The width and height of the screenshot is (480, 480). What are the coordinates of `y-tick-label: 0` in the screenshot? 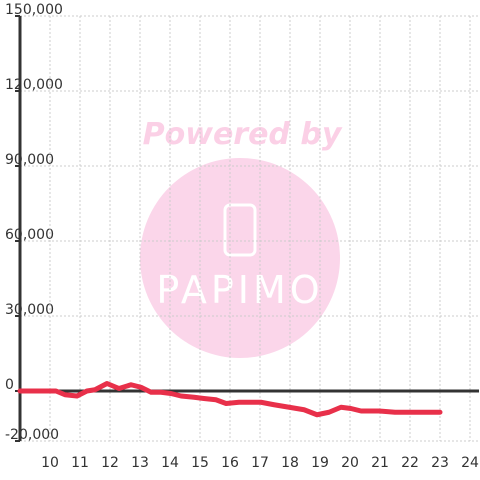 It's located at (9, 385).